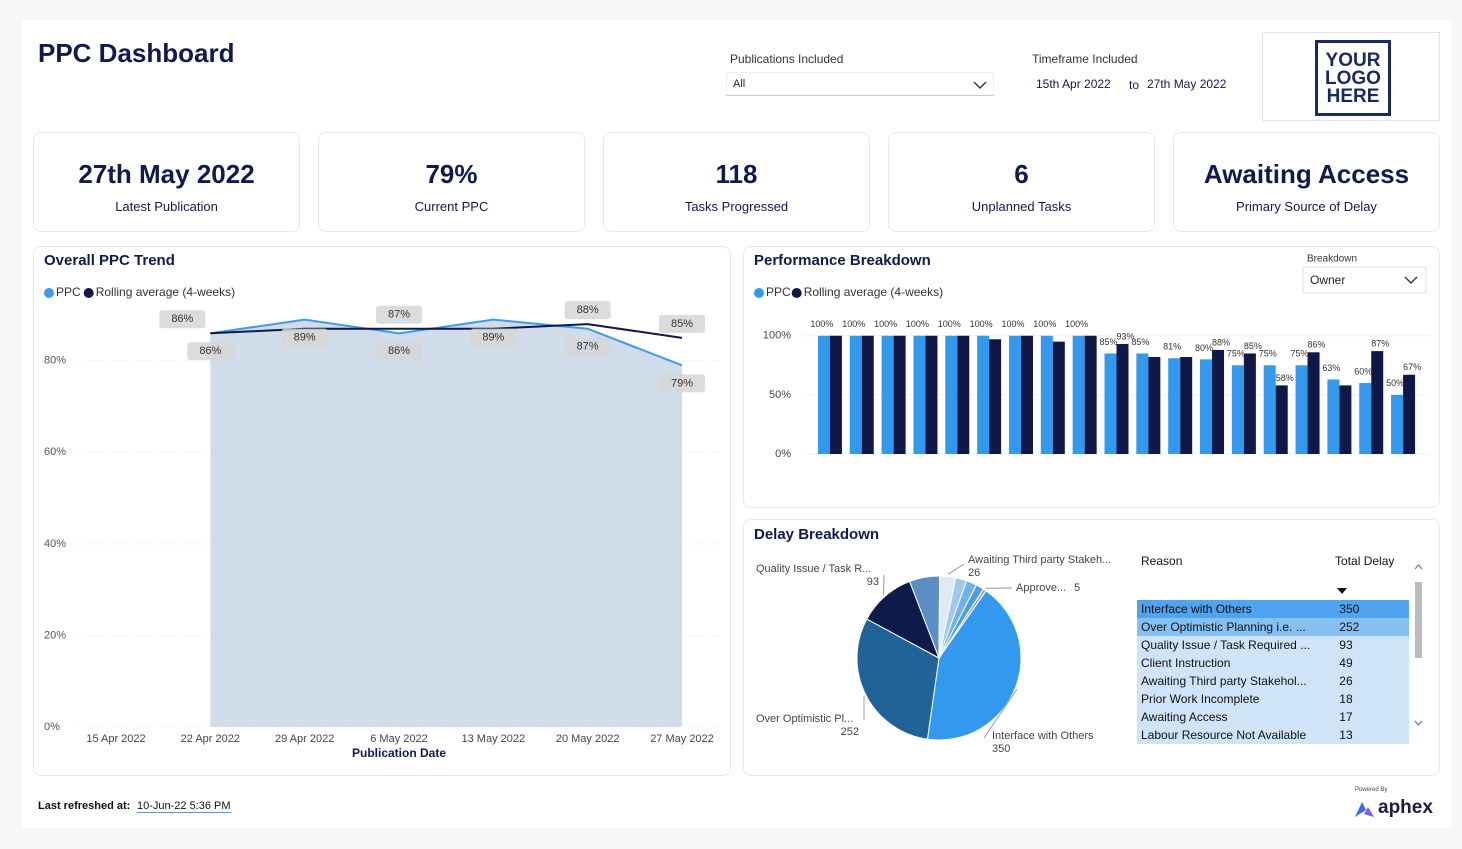 The height and width of the screenshot is (849, 1462). I want to click on kpi-value: 6, so click(1021, 174).